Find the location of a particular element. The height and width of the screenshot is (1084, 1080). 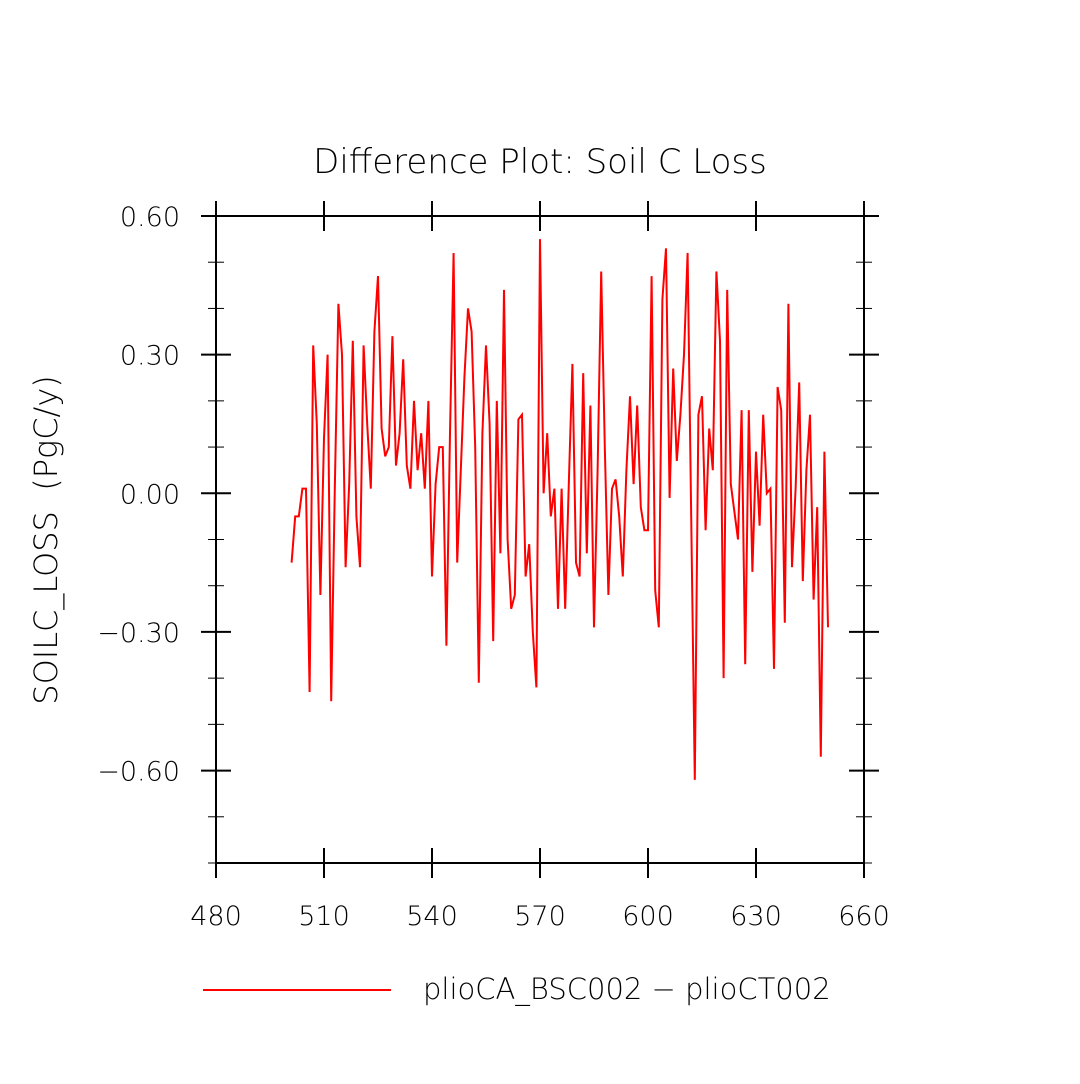

x-tick-label: 630 is located at coordinates (756, 916).